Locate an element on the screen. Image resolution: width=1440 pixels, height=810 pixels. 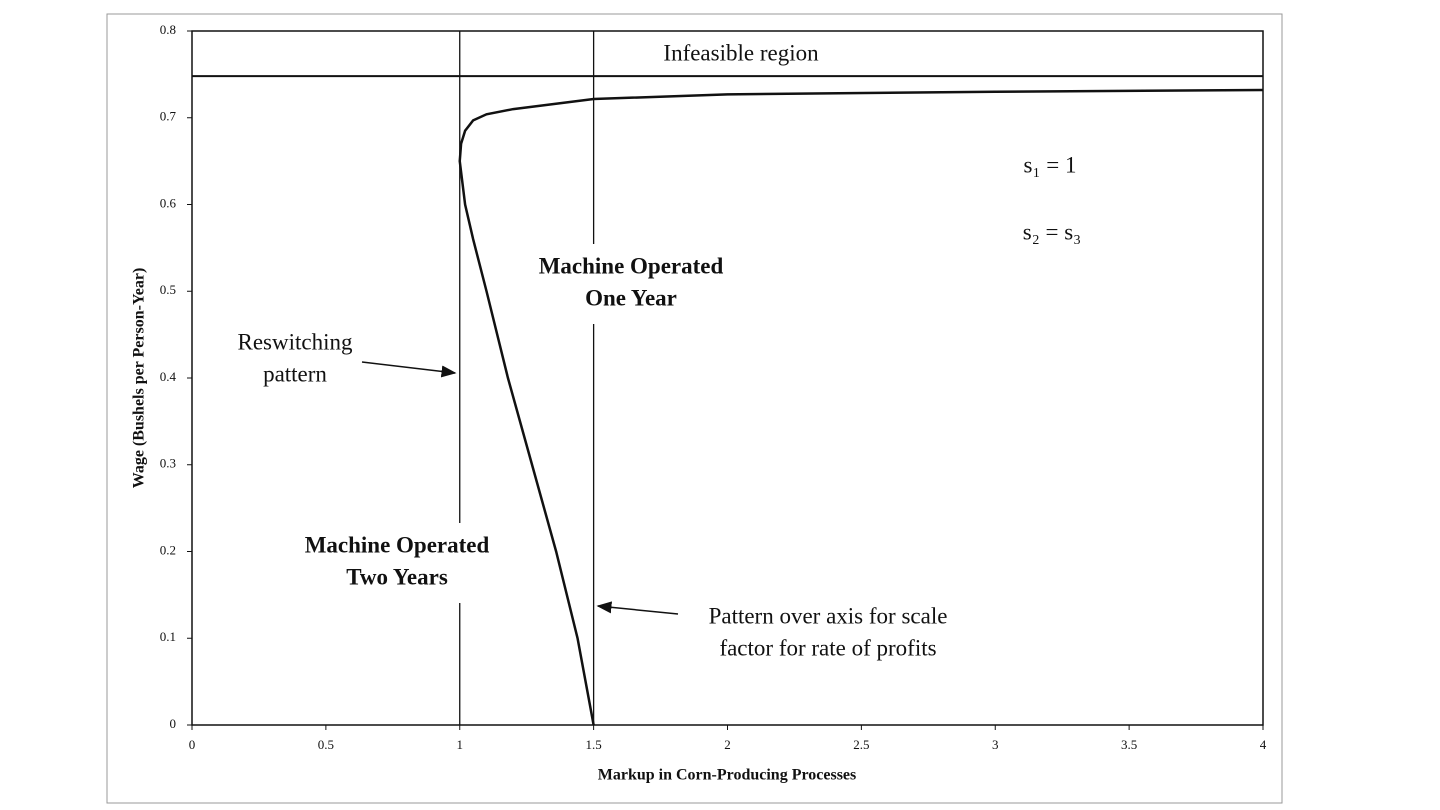
x-tick-label: 4 is located at coordinates (1263, 744).